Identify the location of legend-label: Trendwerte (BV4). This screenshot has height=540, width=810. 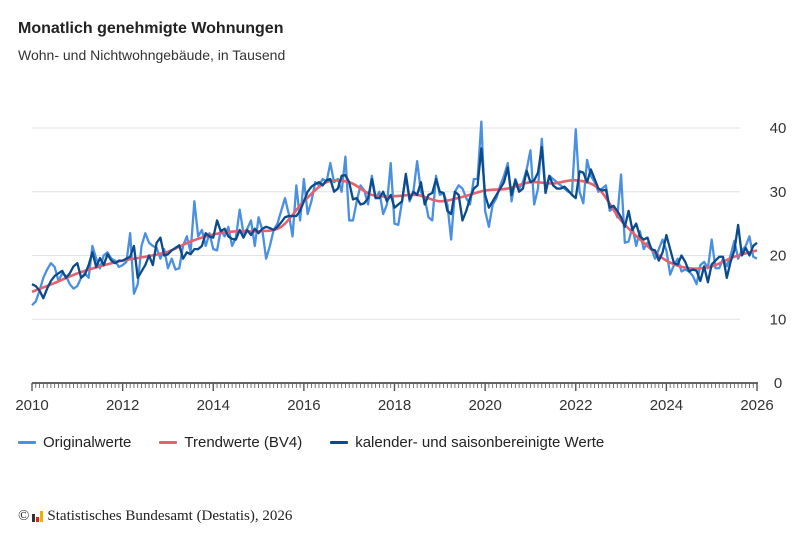
(243, 442).